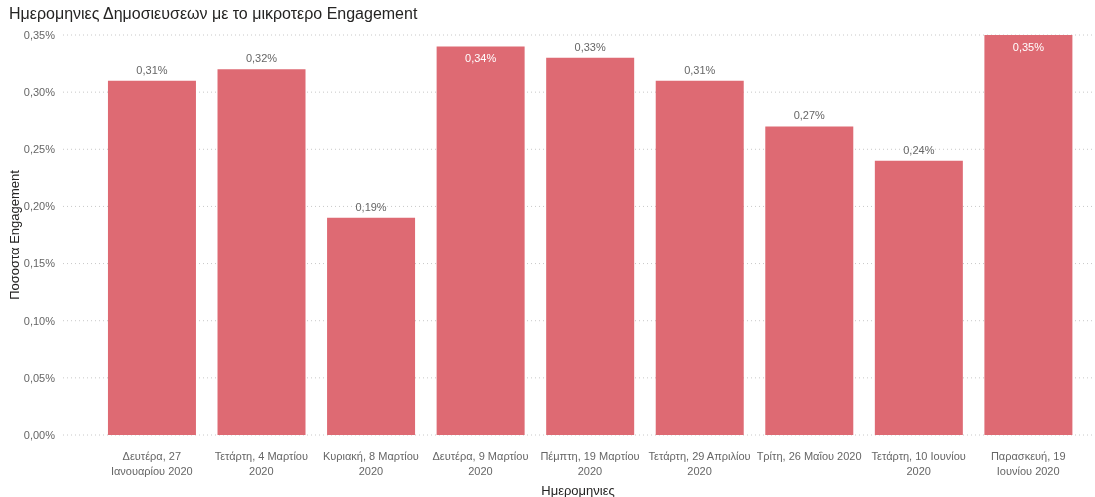 The image size is (1095, 497). I want to click on data-label: 0,34%, so click(481, 58).